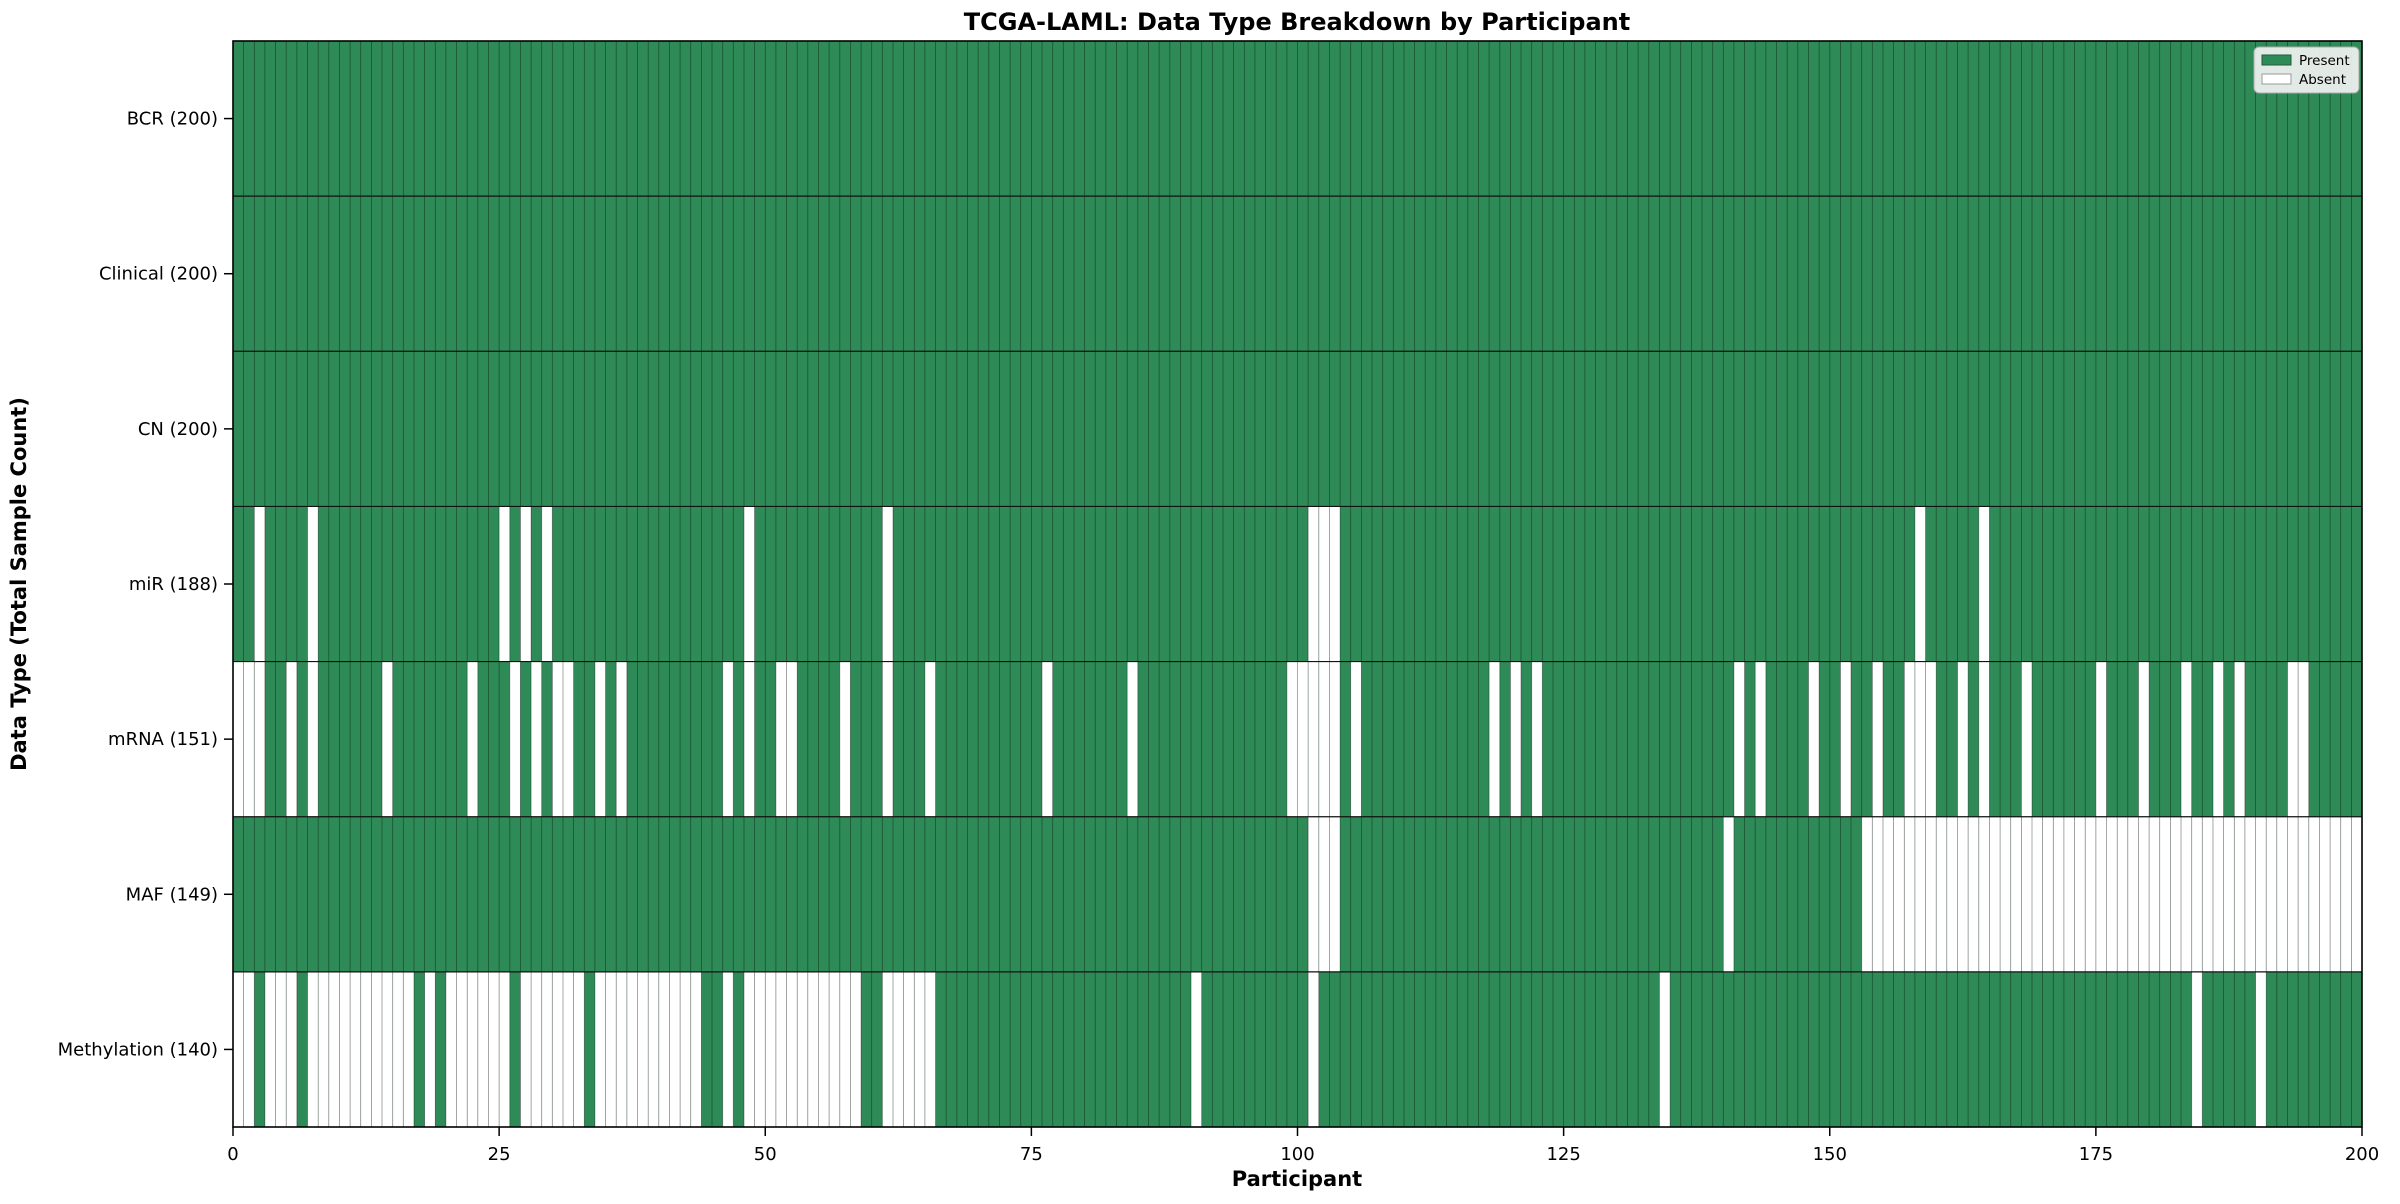 This screenshot has height=1204, width=2400. I want to click on x-tick-label: 175, so click(2096, 1154).